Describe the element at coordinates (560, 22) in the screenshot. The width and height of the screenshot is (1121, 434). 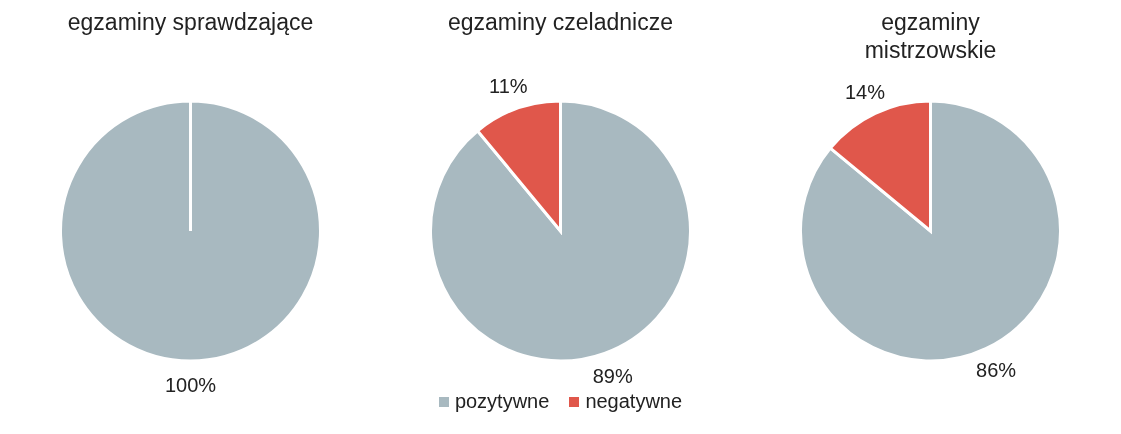
I see `chart-title: egzaminy czeladnicze` at that location.